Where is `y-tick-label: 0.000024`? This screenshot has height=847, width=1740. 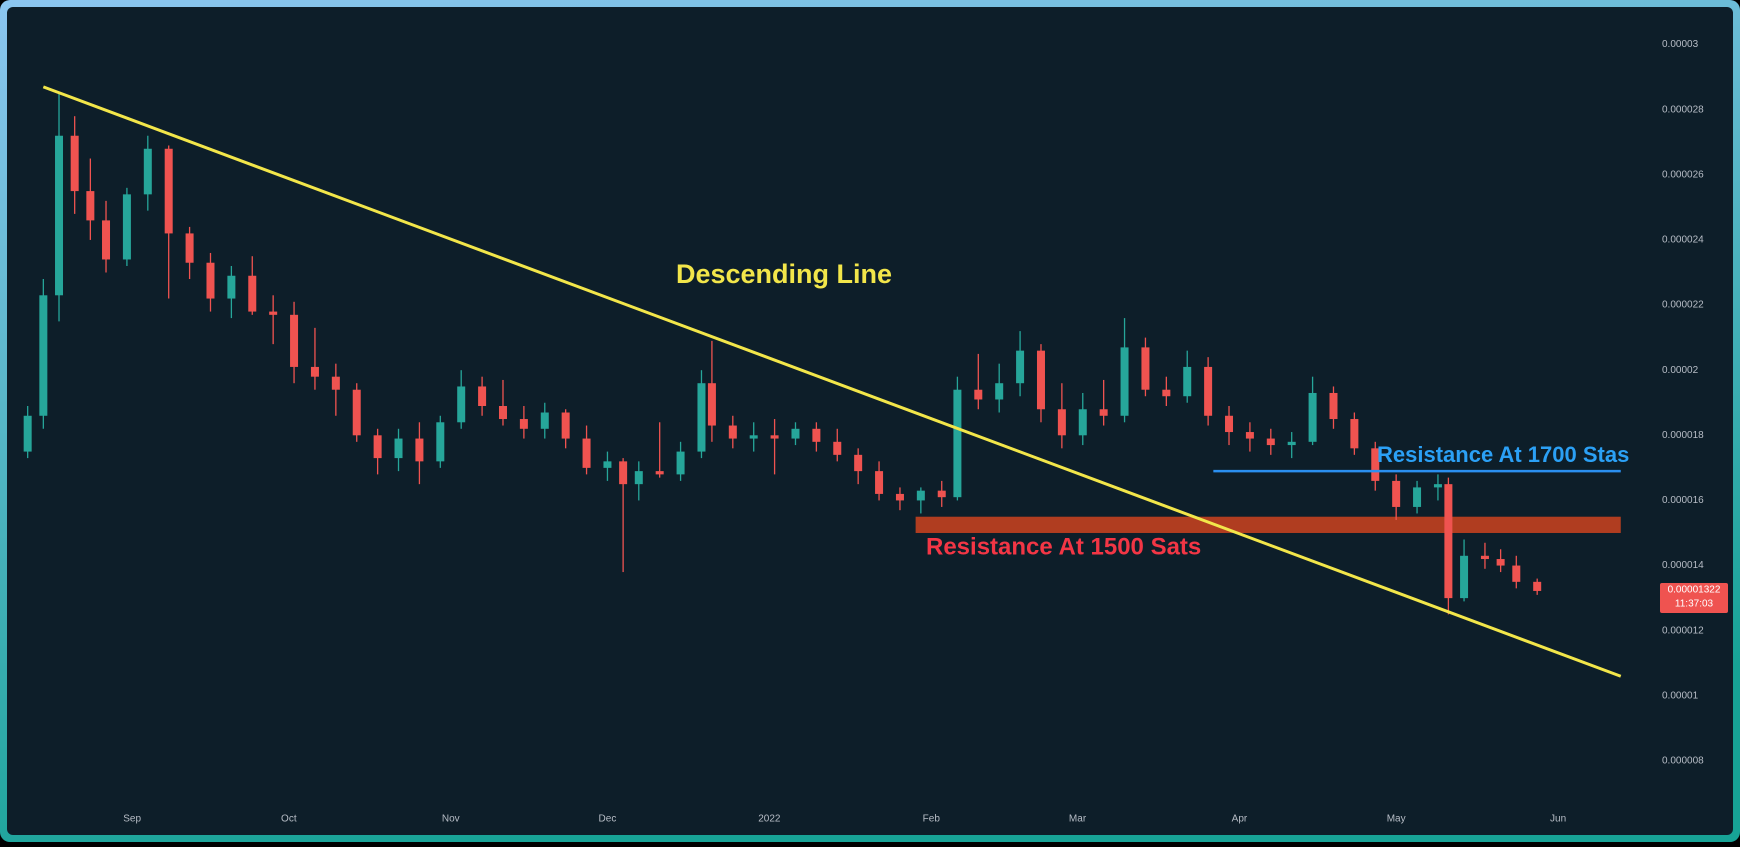 y-tick-label: 0.000024 is located at coordinates (1683, 240).